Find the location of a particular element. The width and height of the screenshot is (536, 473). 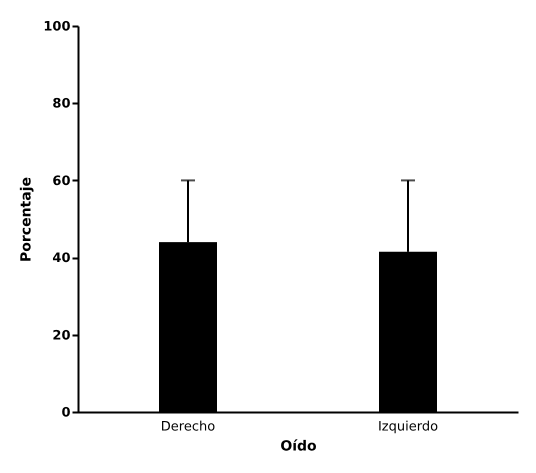

y-tick-label: 0 is located at coordinates (65, 413).